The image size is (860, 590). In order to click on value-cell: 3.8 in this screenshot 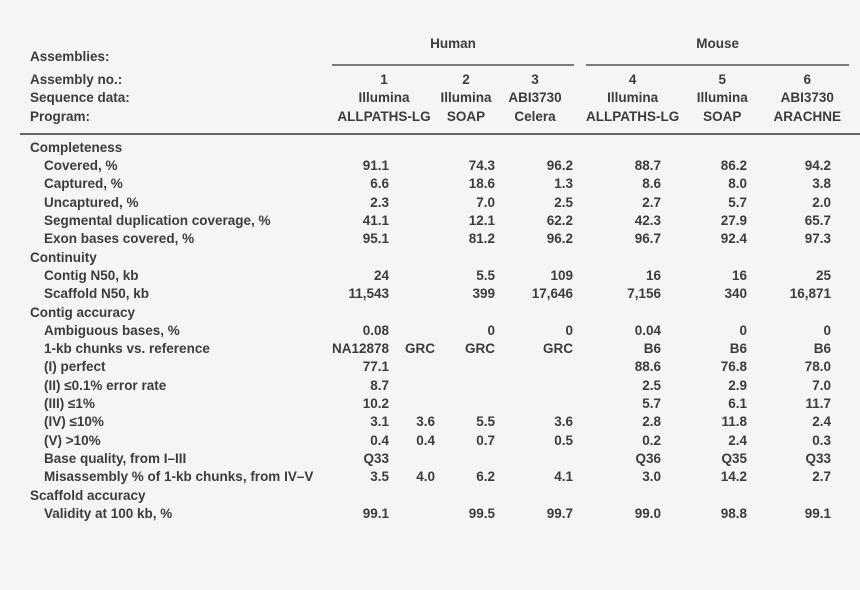, I will do `click(822, 184)`.